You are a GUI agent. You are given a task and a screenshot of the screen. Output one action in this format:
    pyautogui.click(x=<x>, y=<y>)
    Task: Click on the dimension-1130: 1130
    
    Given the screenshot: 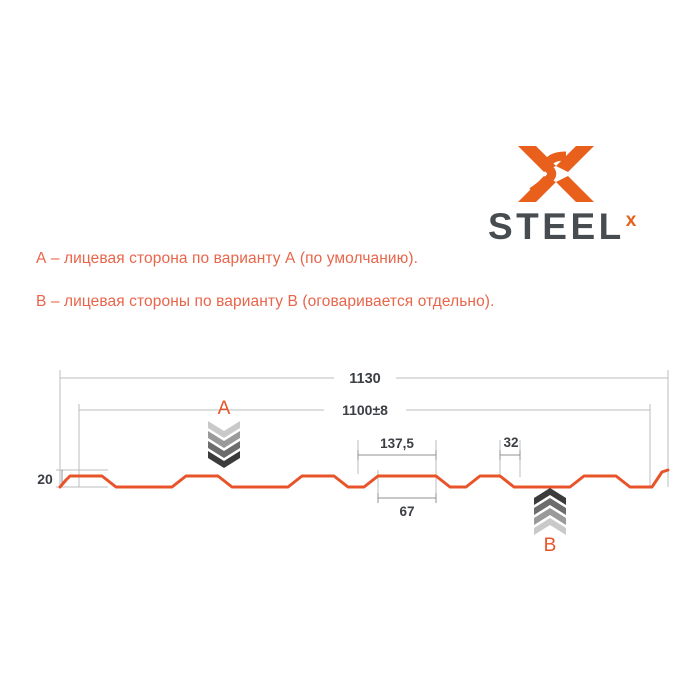 What is the action you would take?
    pyautogui.click(x=364, y=379)
    